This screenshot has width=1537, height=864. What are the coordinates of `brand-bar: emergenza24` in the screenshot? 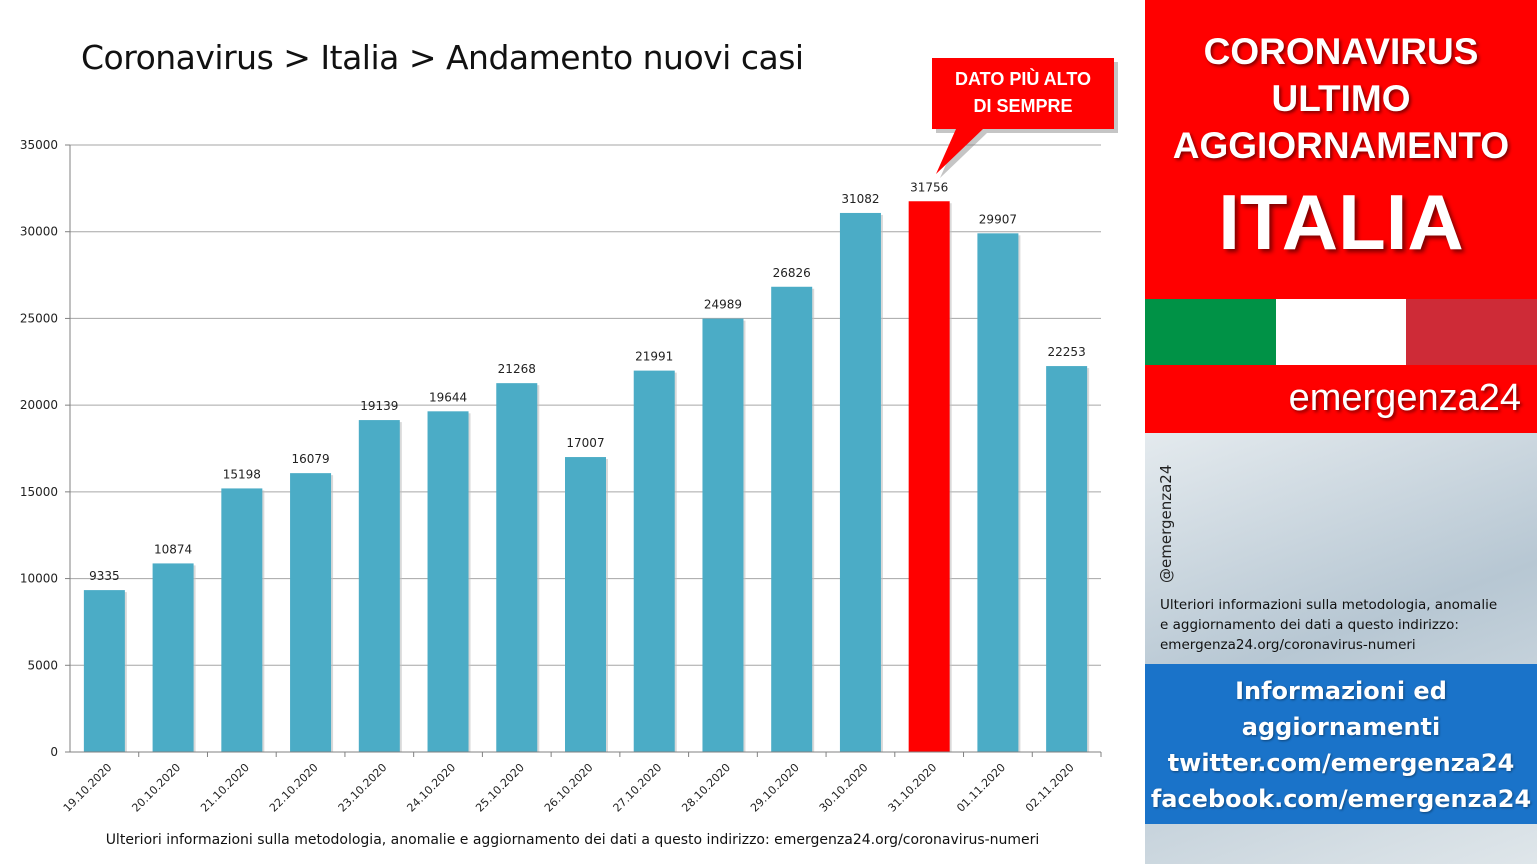 It's located at (1341, 399).